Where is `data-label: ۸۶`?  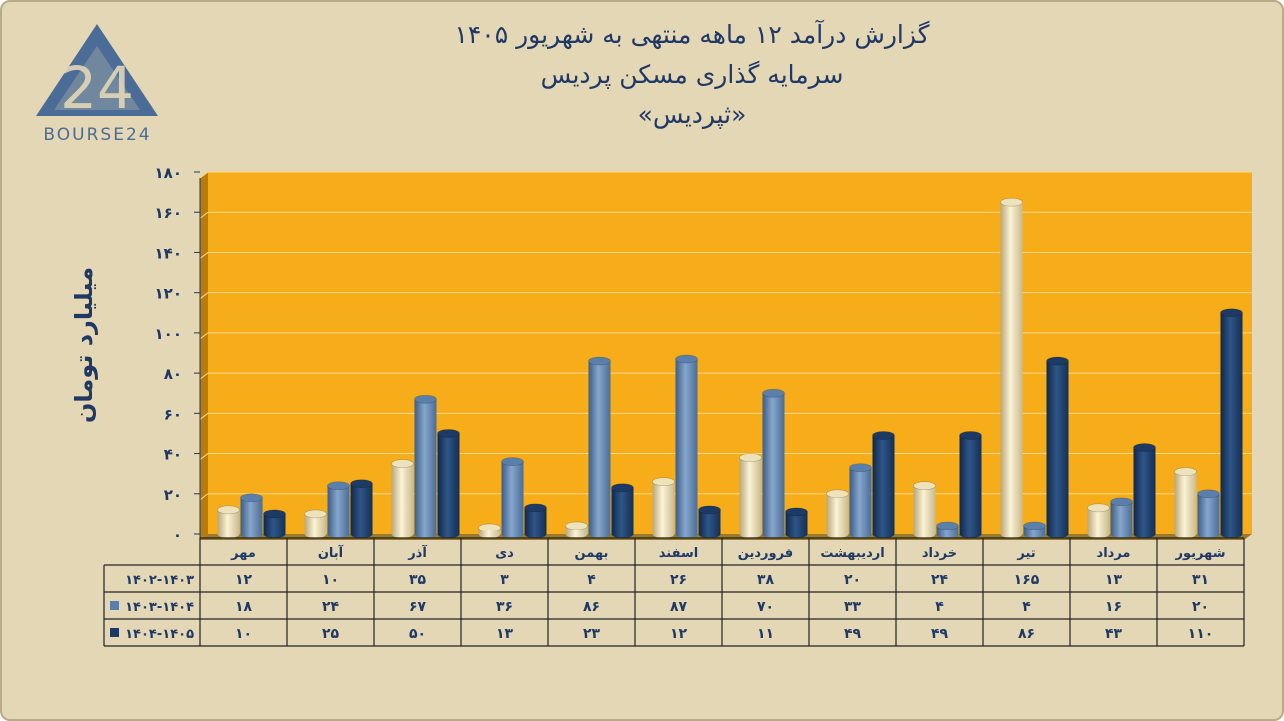
data-label: ۸۶ is located at coordinates (591, 607).